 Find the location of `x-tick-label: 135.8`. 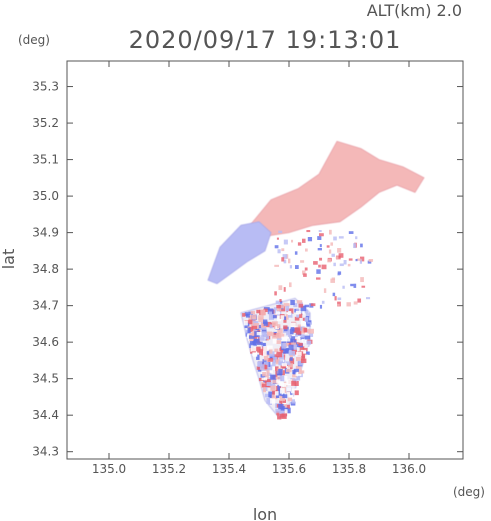

x-tick-label: 135.8 is located at coordinates (349, 469).